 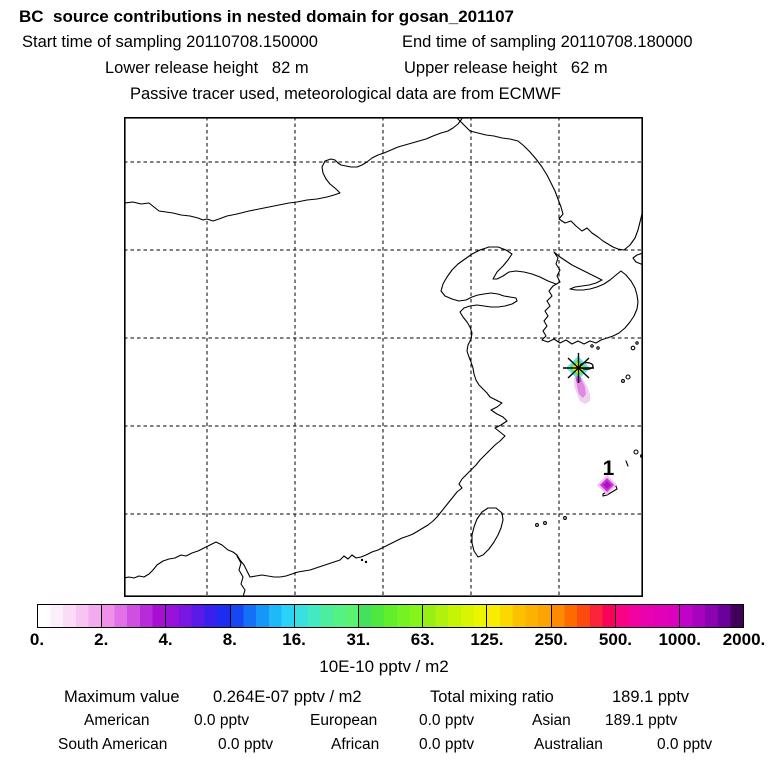 I want to click on max-value: 0.264E-07 pptv / m2, so click(x=287, y=697).